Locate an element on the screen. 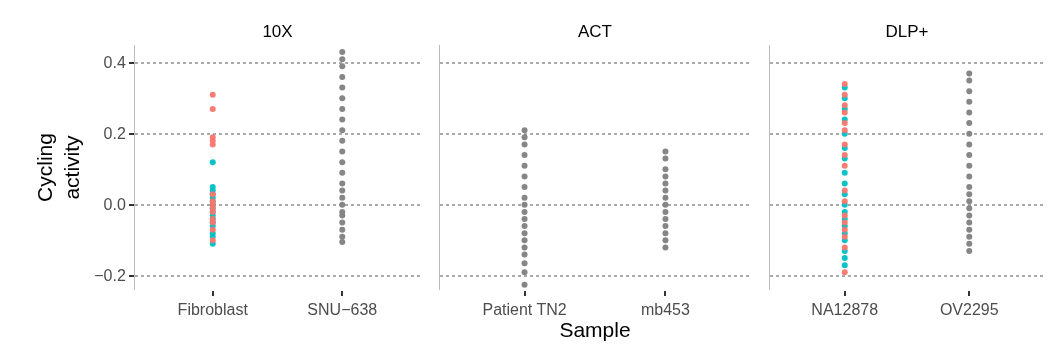 The height and width of the screenshot is (353, 1049). y-tick-label: −0.2 is located at coordinates (110, 276).